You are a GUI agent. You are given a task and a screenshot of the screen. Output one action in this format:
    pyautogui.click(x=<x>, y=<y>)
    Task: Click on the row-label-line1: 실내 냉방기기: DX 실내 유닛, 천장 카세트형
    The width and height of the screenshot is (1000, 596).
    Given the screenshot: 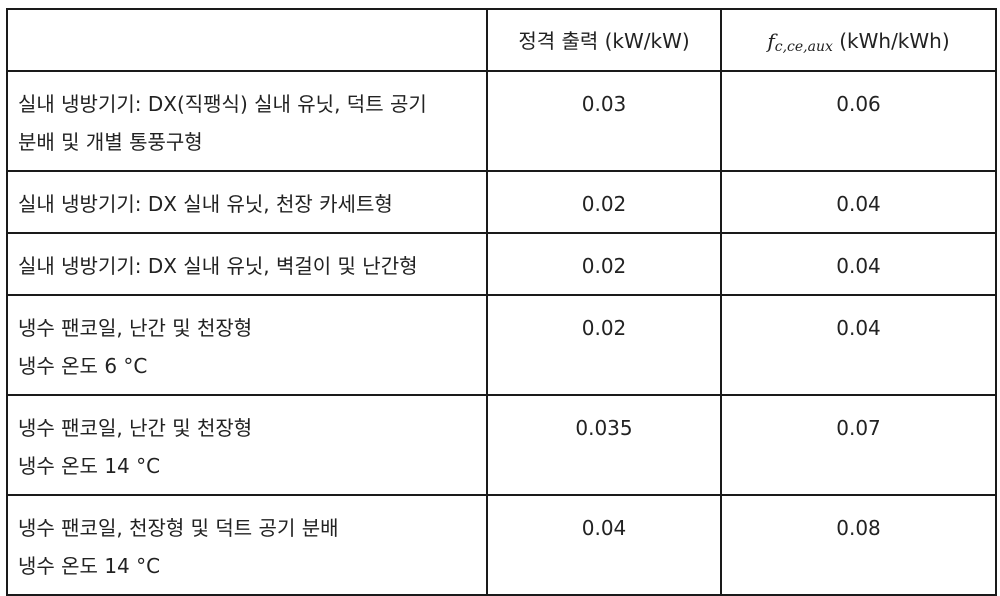 What is the action you would take?
    pyautogui.click(x=205, y=204)
    